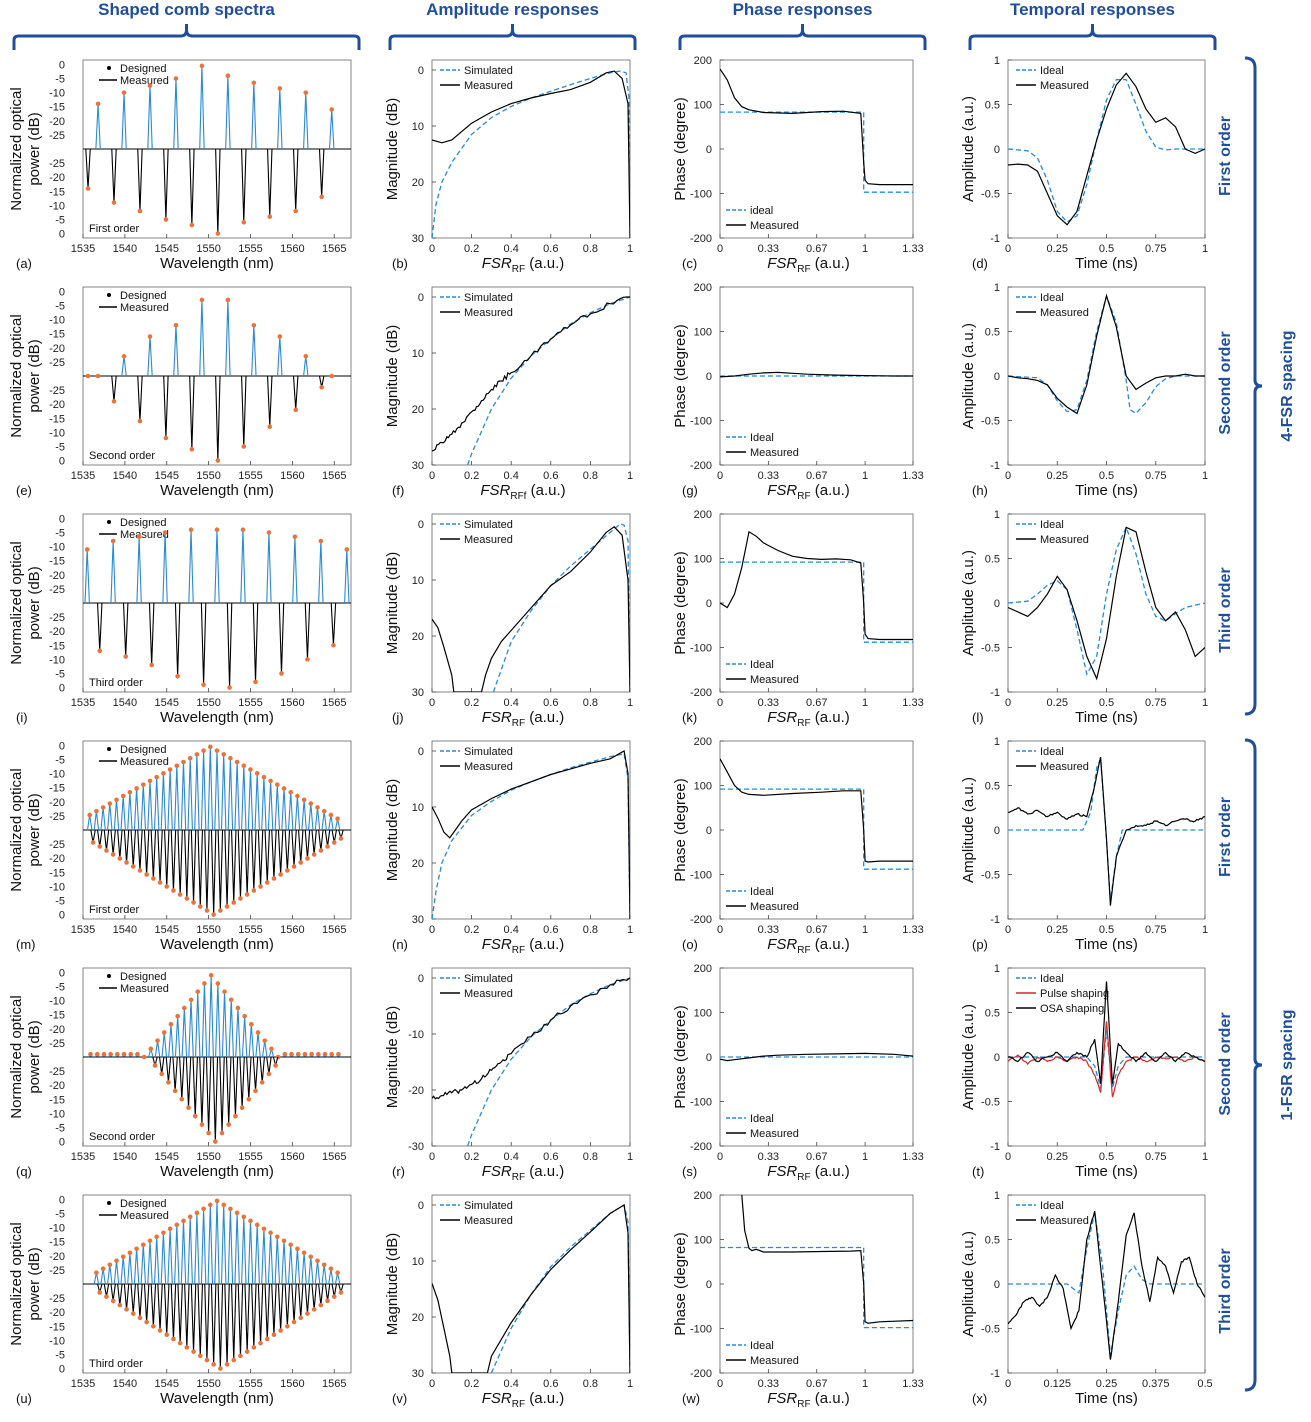  Describe the element at coordinates (1057, 930) in the screenshot. I see `x-tick-label: 0.25` at that location.